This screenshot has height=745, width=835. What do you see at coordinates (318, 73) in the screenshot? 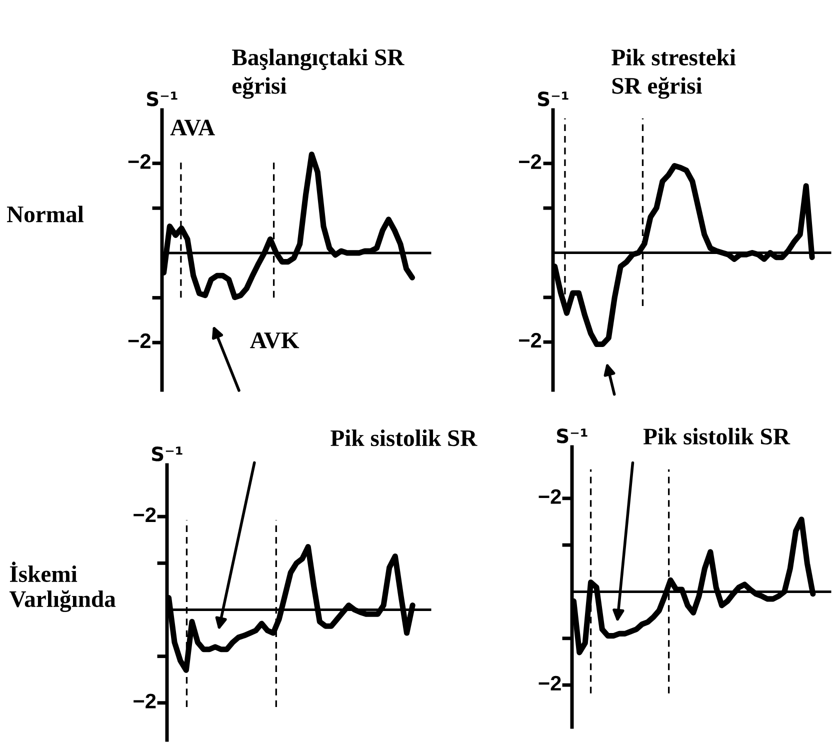
I see `chart-title: Başlangıçtaki SR eğrisi` at bounding box center [318, 73].